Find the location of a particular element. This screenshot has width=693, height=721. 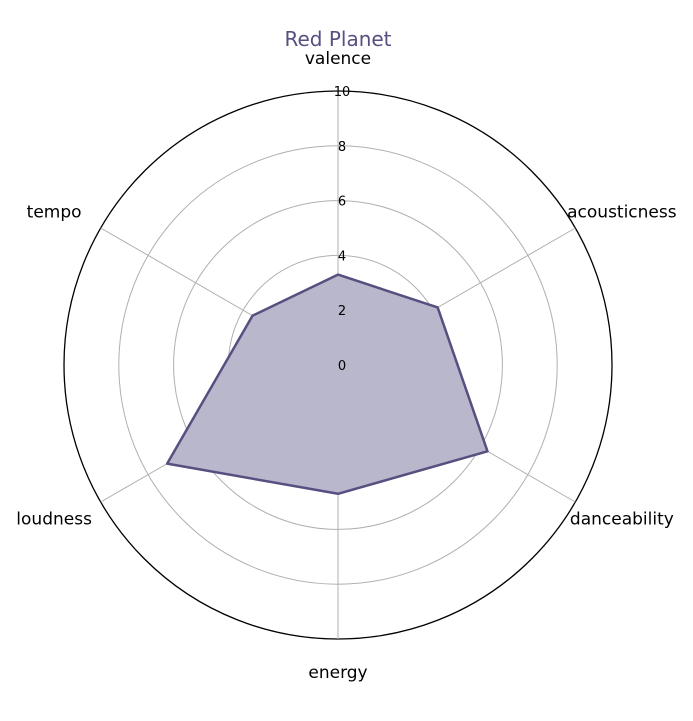

axis-label-valence: valence is located at coordinates (338, 59).